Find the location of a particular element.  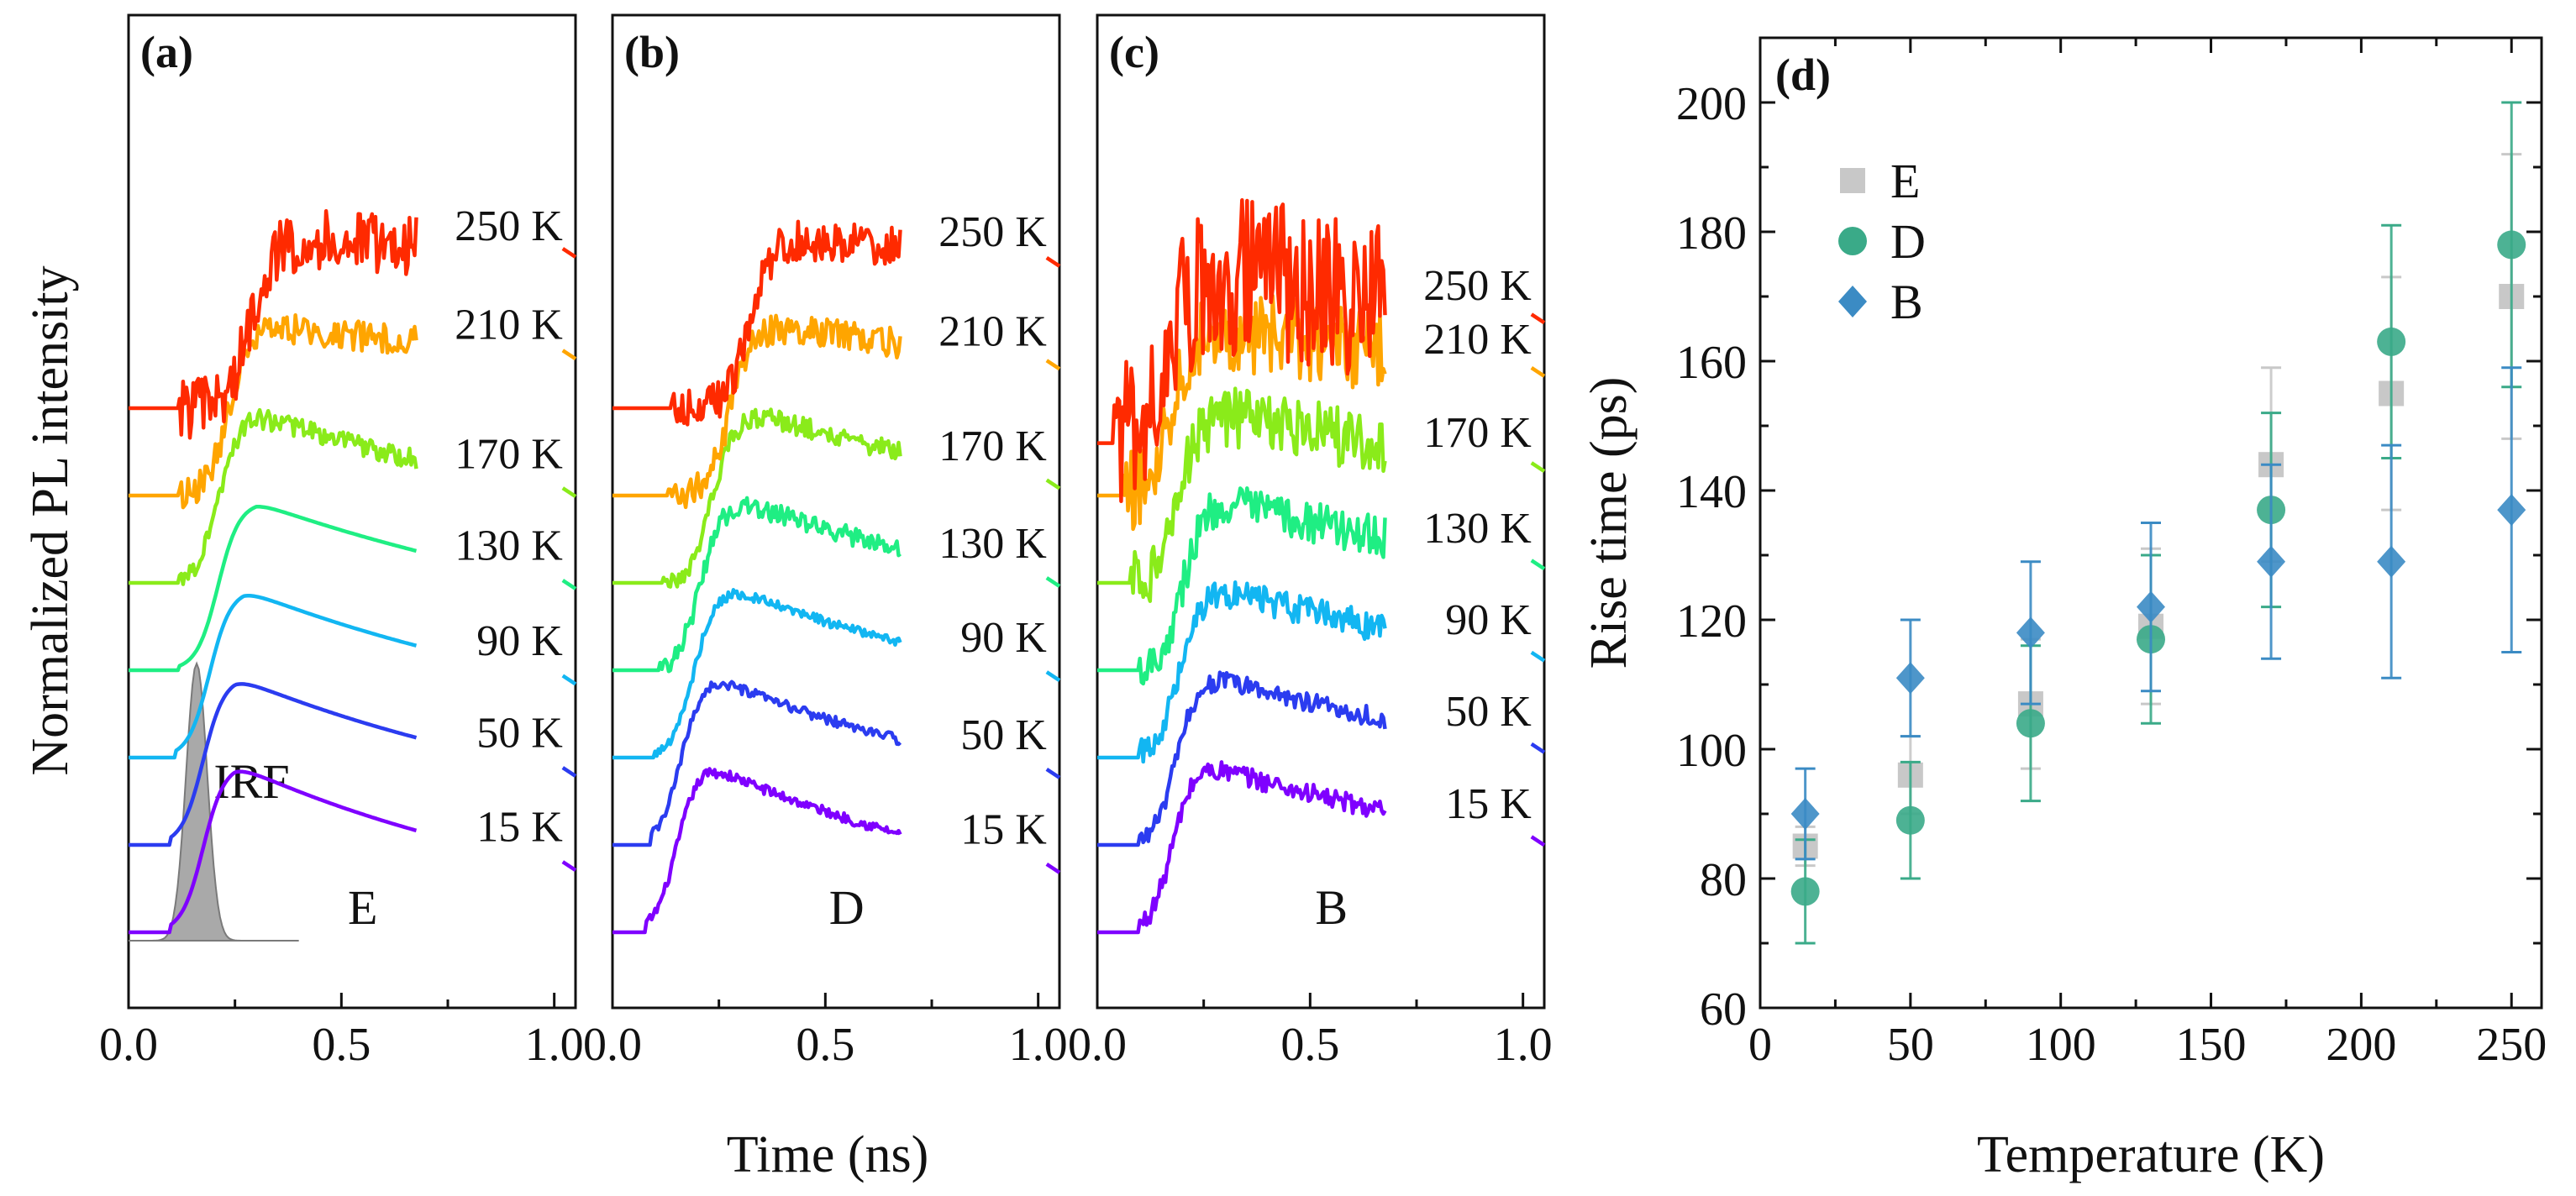

panel-letter: (d) is located at coordinates (1803, 75).